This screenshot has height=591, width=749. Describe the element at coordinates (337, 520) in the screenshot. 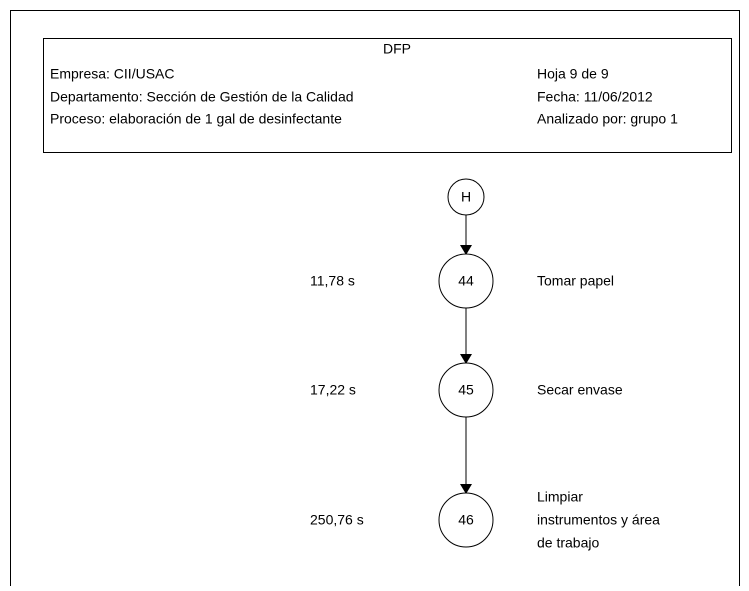

I see `operation-time: 250,76 s` at that location.